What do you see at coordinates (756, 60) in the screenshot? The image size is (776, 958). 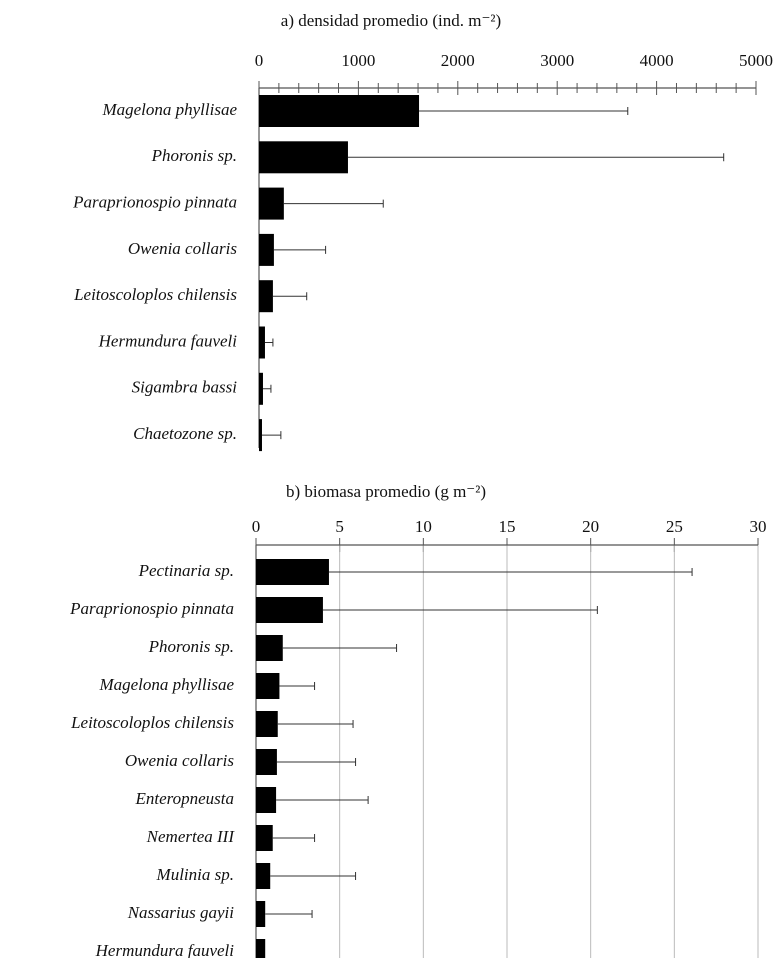 I see `x-tick-label: 5000` at bounding box center [756, 60].